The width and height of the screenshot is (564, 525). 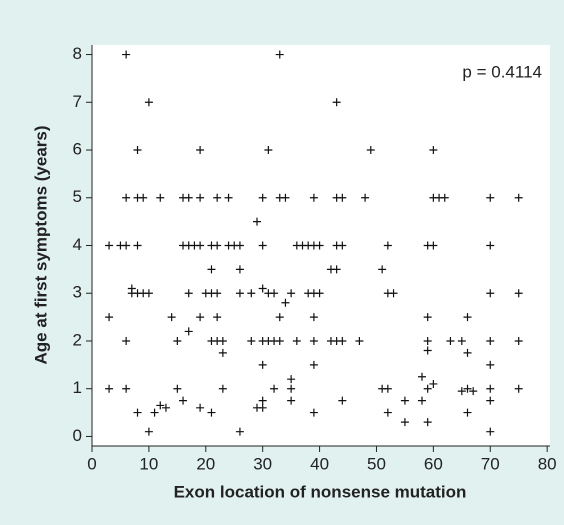 What do you see at coordinates (205, 463) in the screenshot?
I see `x-tick-label: 20` at bounding box center [205, 463].